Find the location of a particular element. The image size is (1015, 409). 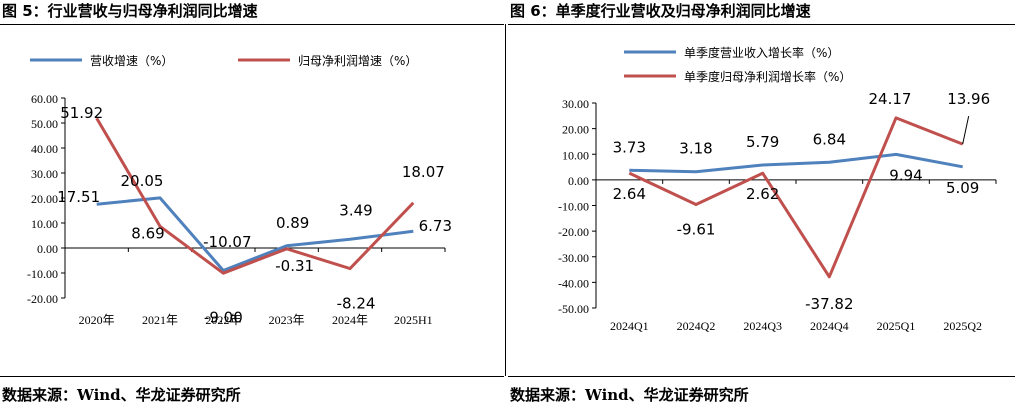

figure-5-bottom-rule is located at coordinates (252, 376).